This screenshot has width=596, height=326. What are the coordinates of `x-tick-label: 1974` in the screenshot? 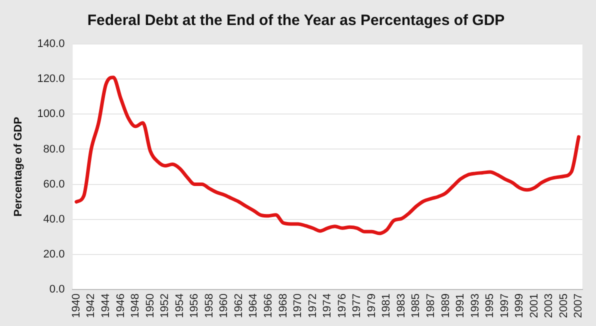 It's located at (328, 306).